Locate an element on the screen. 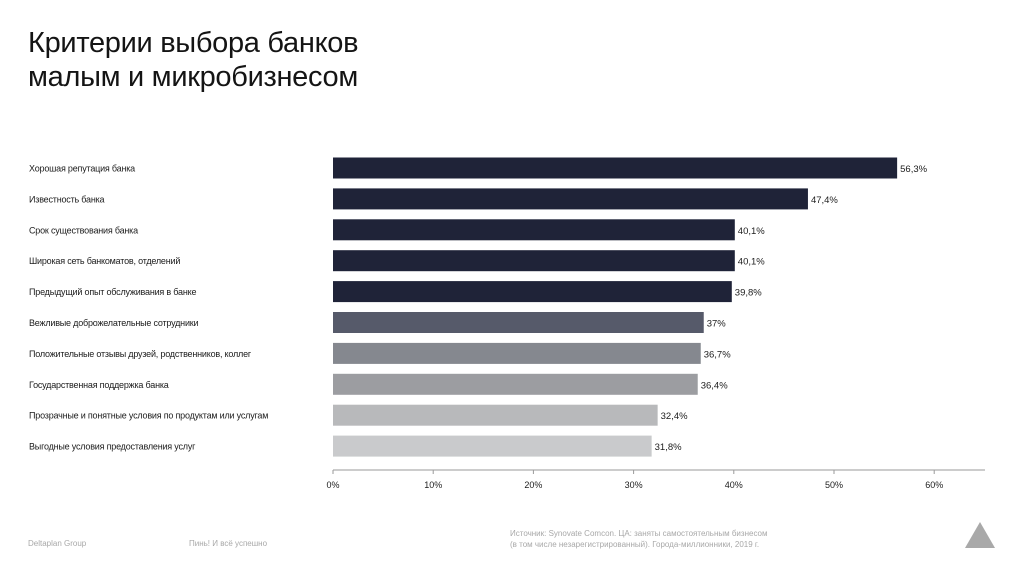 The height and width of the screenshot is (576, 1024). category-label: Выгодные условия предоставления услуг is located at coordinates (112, 447).